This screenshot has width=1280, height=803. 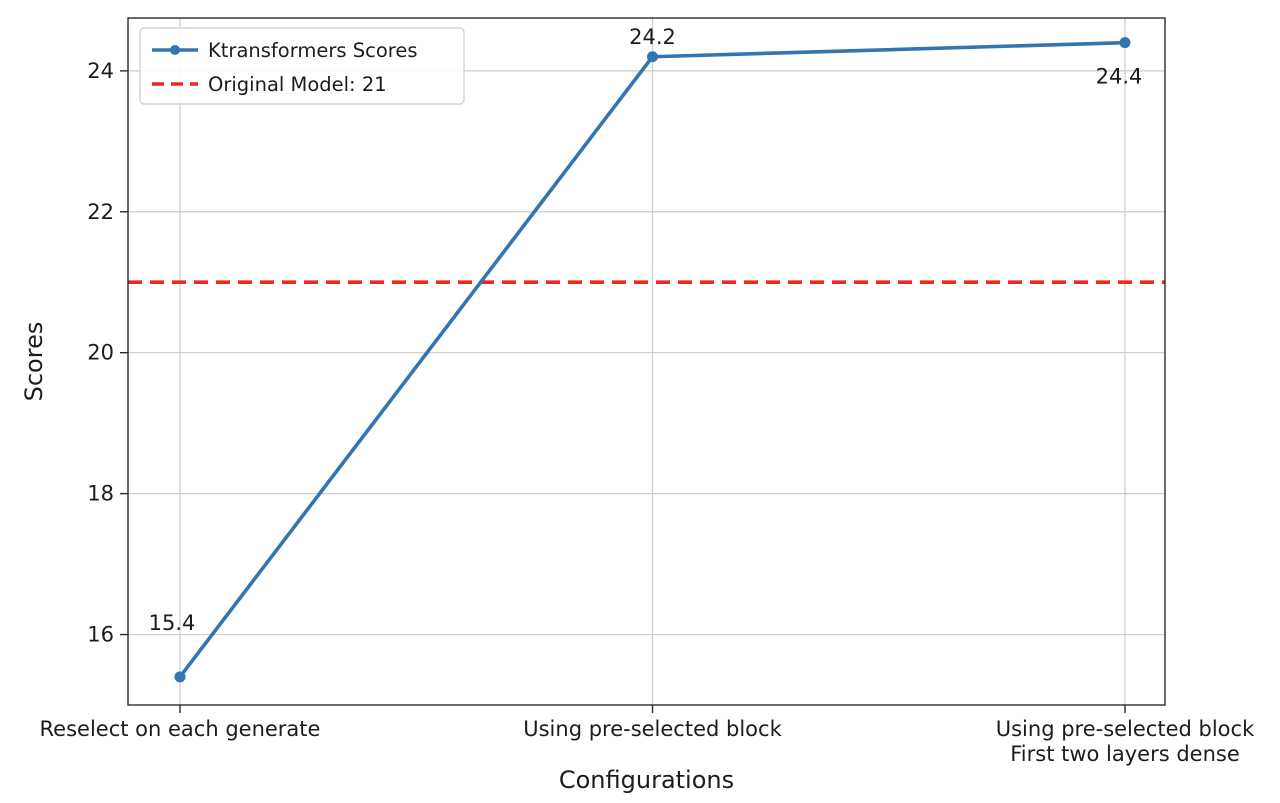 I want to click on y-axis: 16 18 20 22 24, so click(x=107, y=353).